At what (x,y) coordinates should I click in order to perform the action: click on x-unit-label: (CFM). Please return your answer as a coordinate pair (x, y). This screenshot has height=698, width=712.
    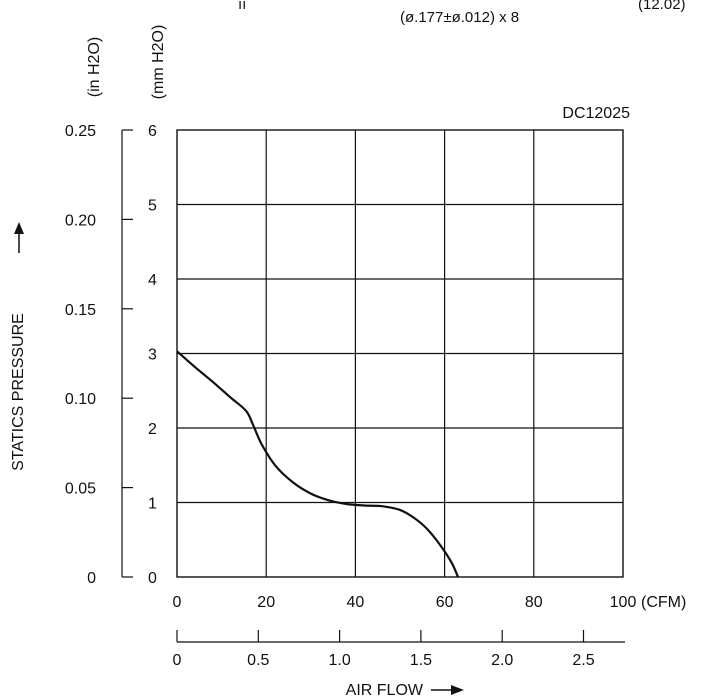
    Looking at the image, I should click on (663, 602).